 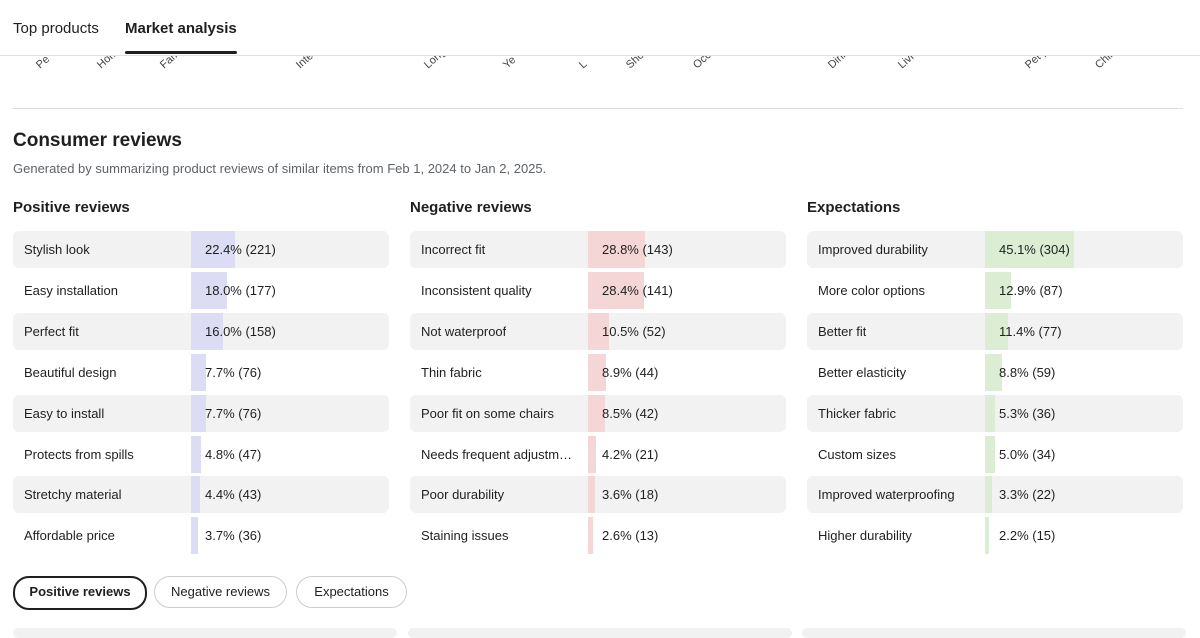 I want to click on topic-label: L, so click(x=583, y=64).